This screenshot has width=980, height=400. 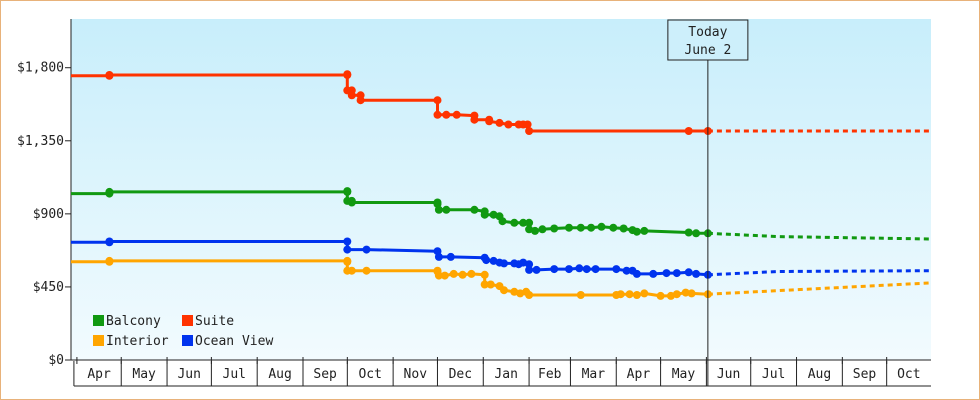 What do you see at coordinates (40, 141) in the screenshot?
I see `y-tick-label: $1,350` at bounding box center [40, 141].